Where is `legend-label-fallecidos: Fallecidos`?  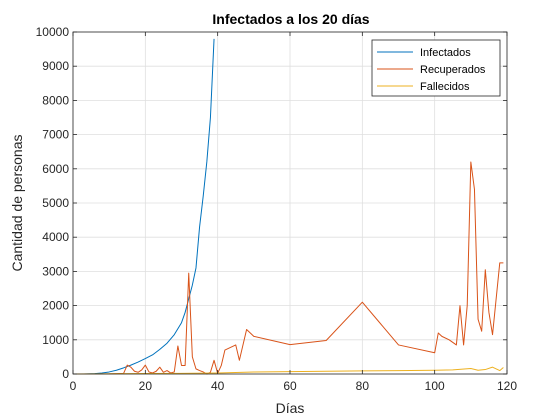 legend-label-fallecidos: Fallecidos is located at coordinates (445, 87).